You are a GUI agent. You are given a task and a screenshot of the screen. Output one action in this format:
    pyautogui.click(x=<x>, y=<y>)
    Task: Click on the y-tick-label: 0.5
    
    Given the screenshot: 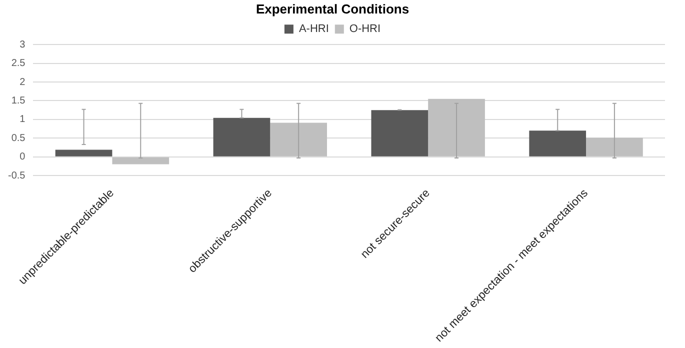 What is the action you would take?
    pyautogui.click(x=18, y=138)
    